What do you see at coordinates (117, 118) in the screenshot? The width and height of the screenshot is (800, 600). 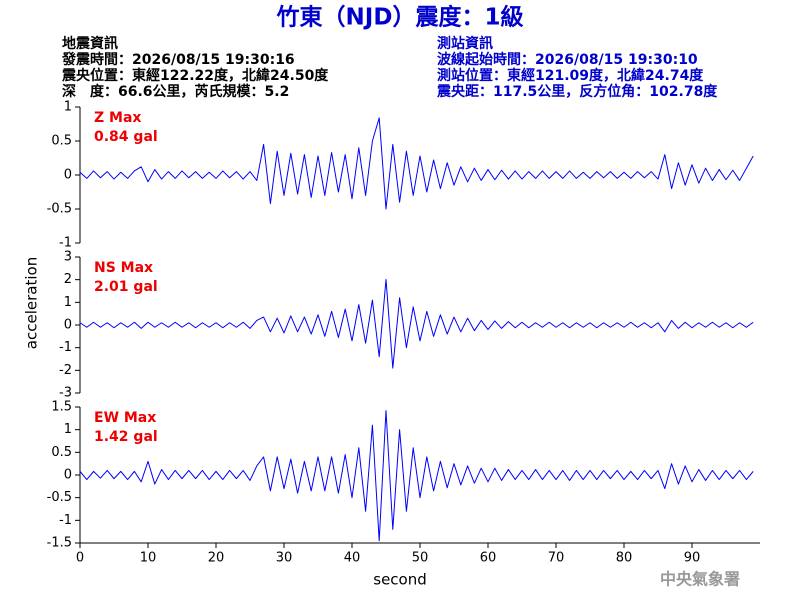 I see `legend-label: Z Max` at bounding box center [117, 118].